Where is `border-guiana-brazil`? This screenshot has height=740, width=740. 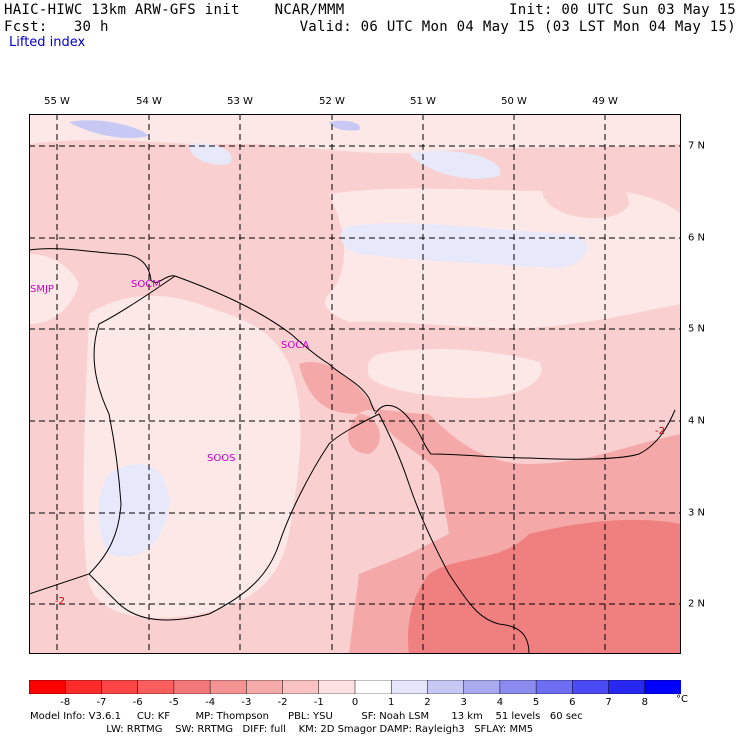
border-guiana-brazil is located at coordinates (234, 517).